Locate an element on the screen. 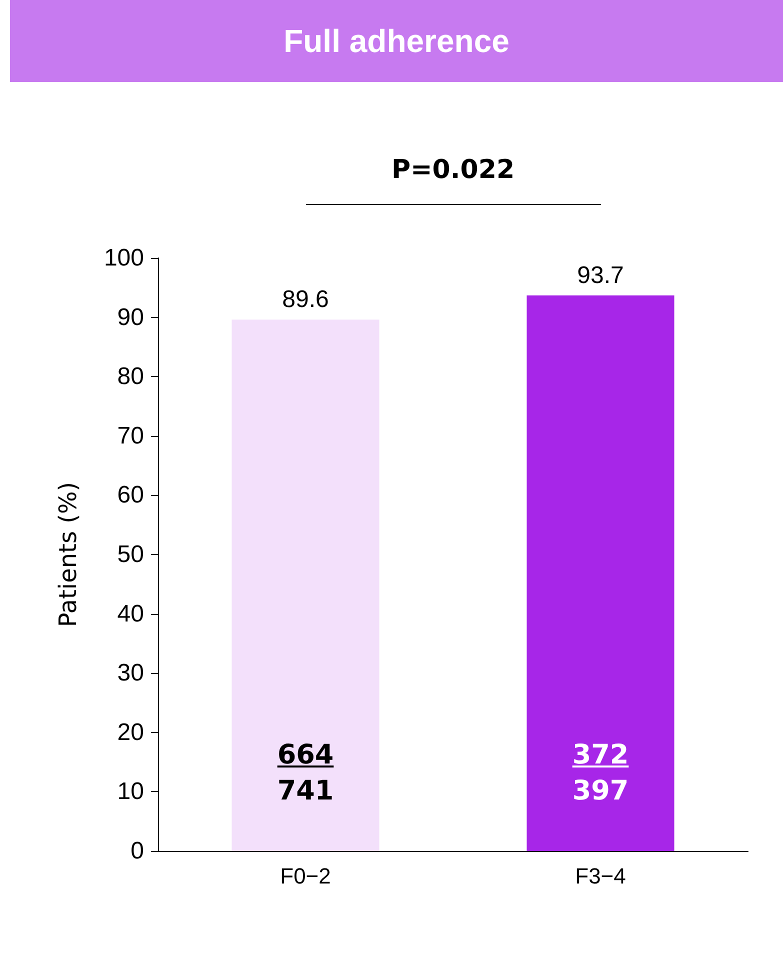 This screenshot has width=783, height=955. y-tick-label: 10 is located at coordinates (130, 792).